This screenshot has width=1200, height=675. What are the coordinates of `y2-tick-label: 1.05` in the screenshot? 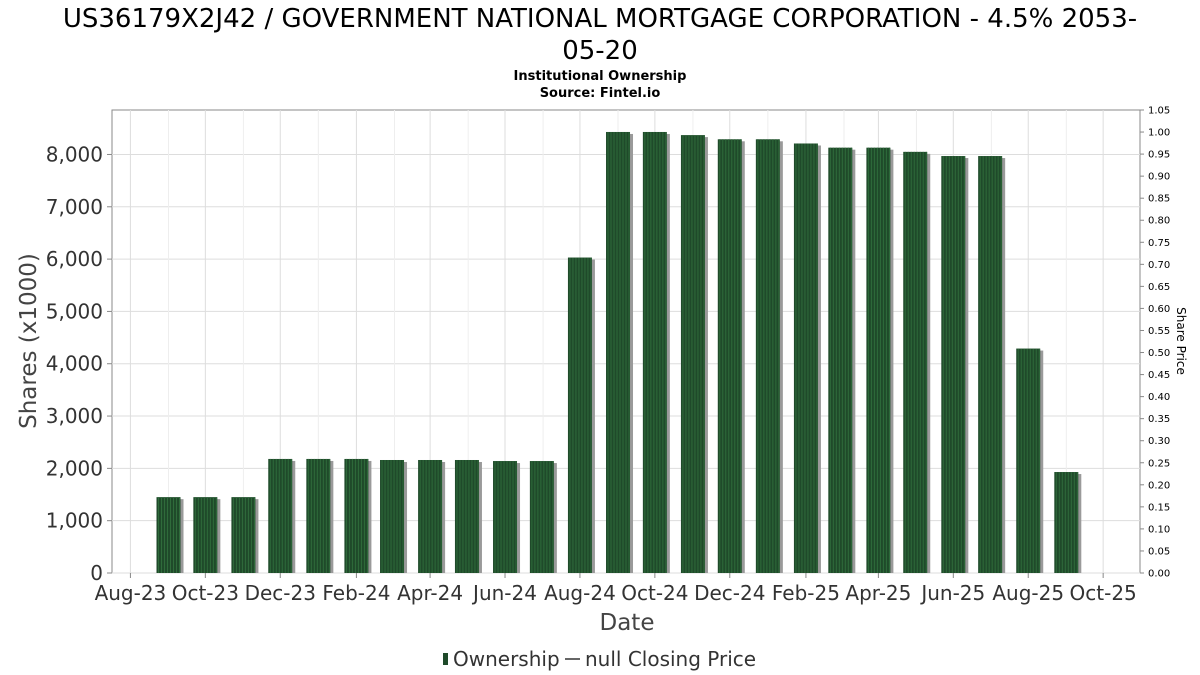 It's located at (1159, 111).